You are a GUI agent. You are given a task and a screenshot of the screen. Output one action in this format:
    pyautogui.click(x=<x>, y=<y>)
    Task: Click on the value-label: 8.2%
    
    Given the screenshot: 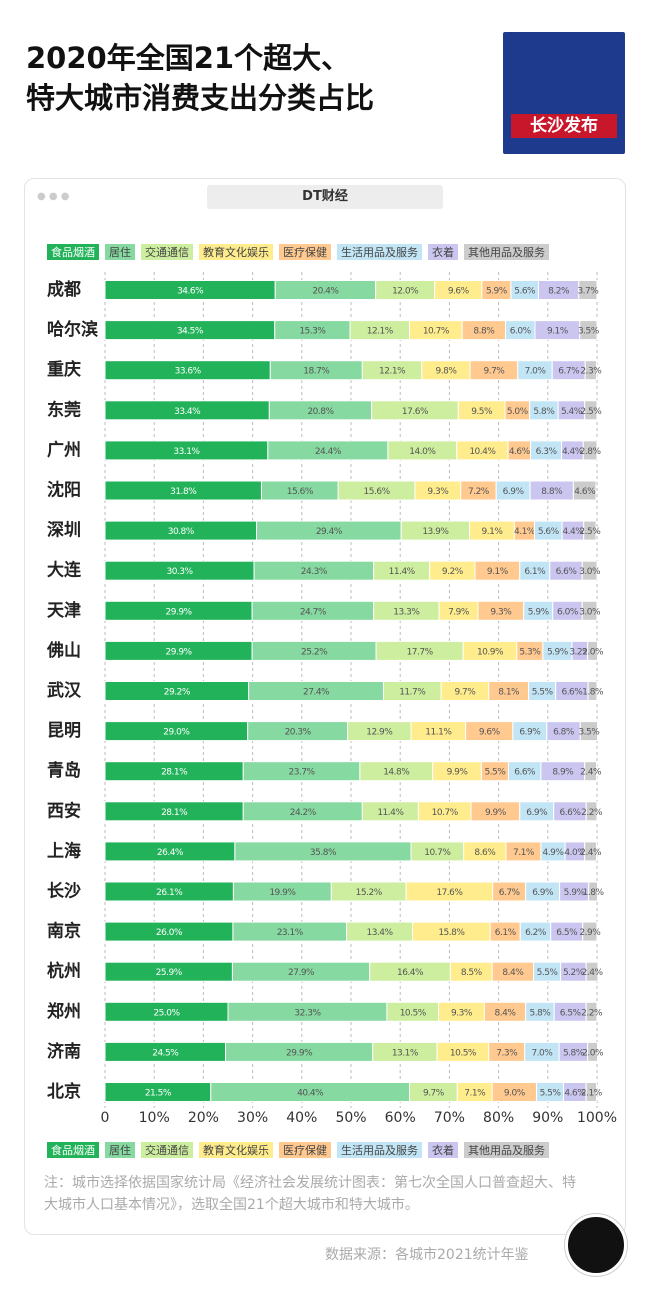 What is the action you would take?
    pyautogui.click(x=559, y=292)
    